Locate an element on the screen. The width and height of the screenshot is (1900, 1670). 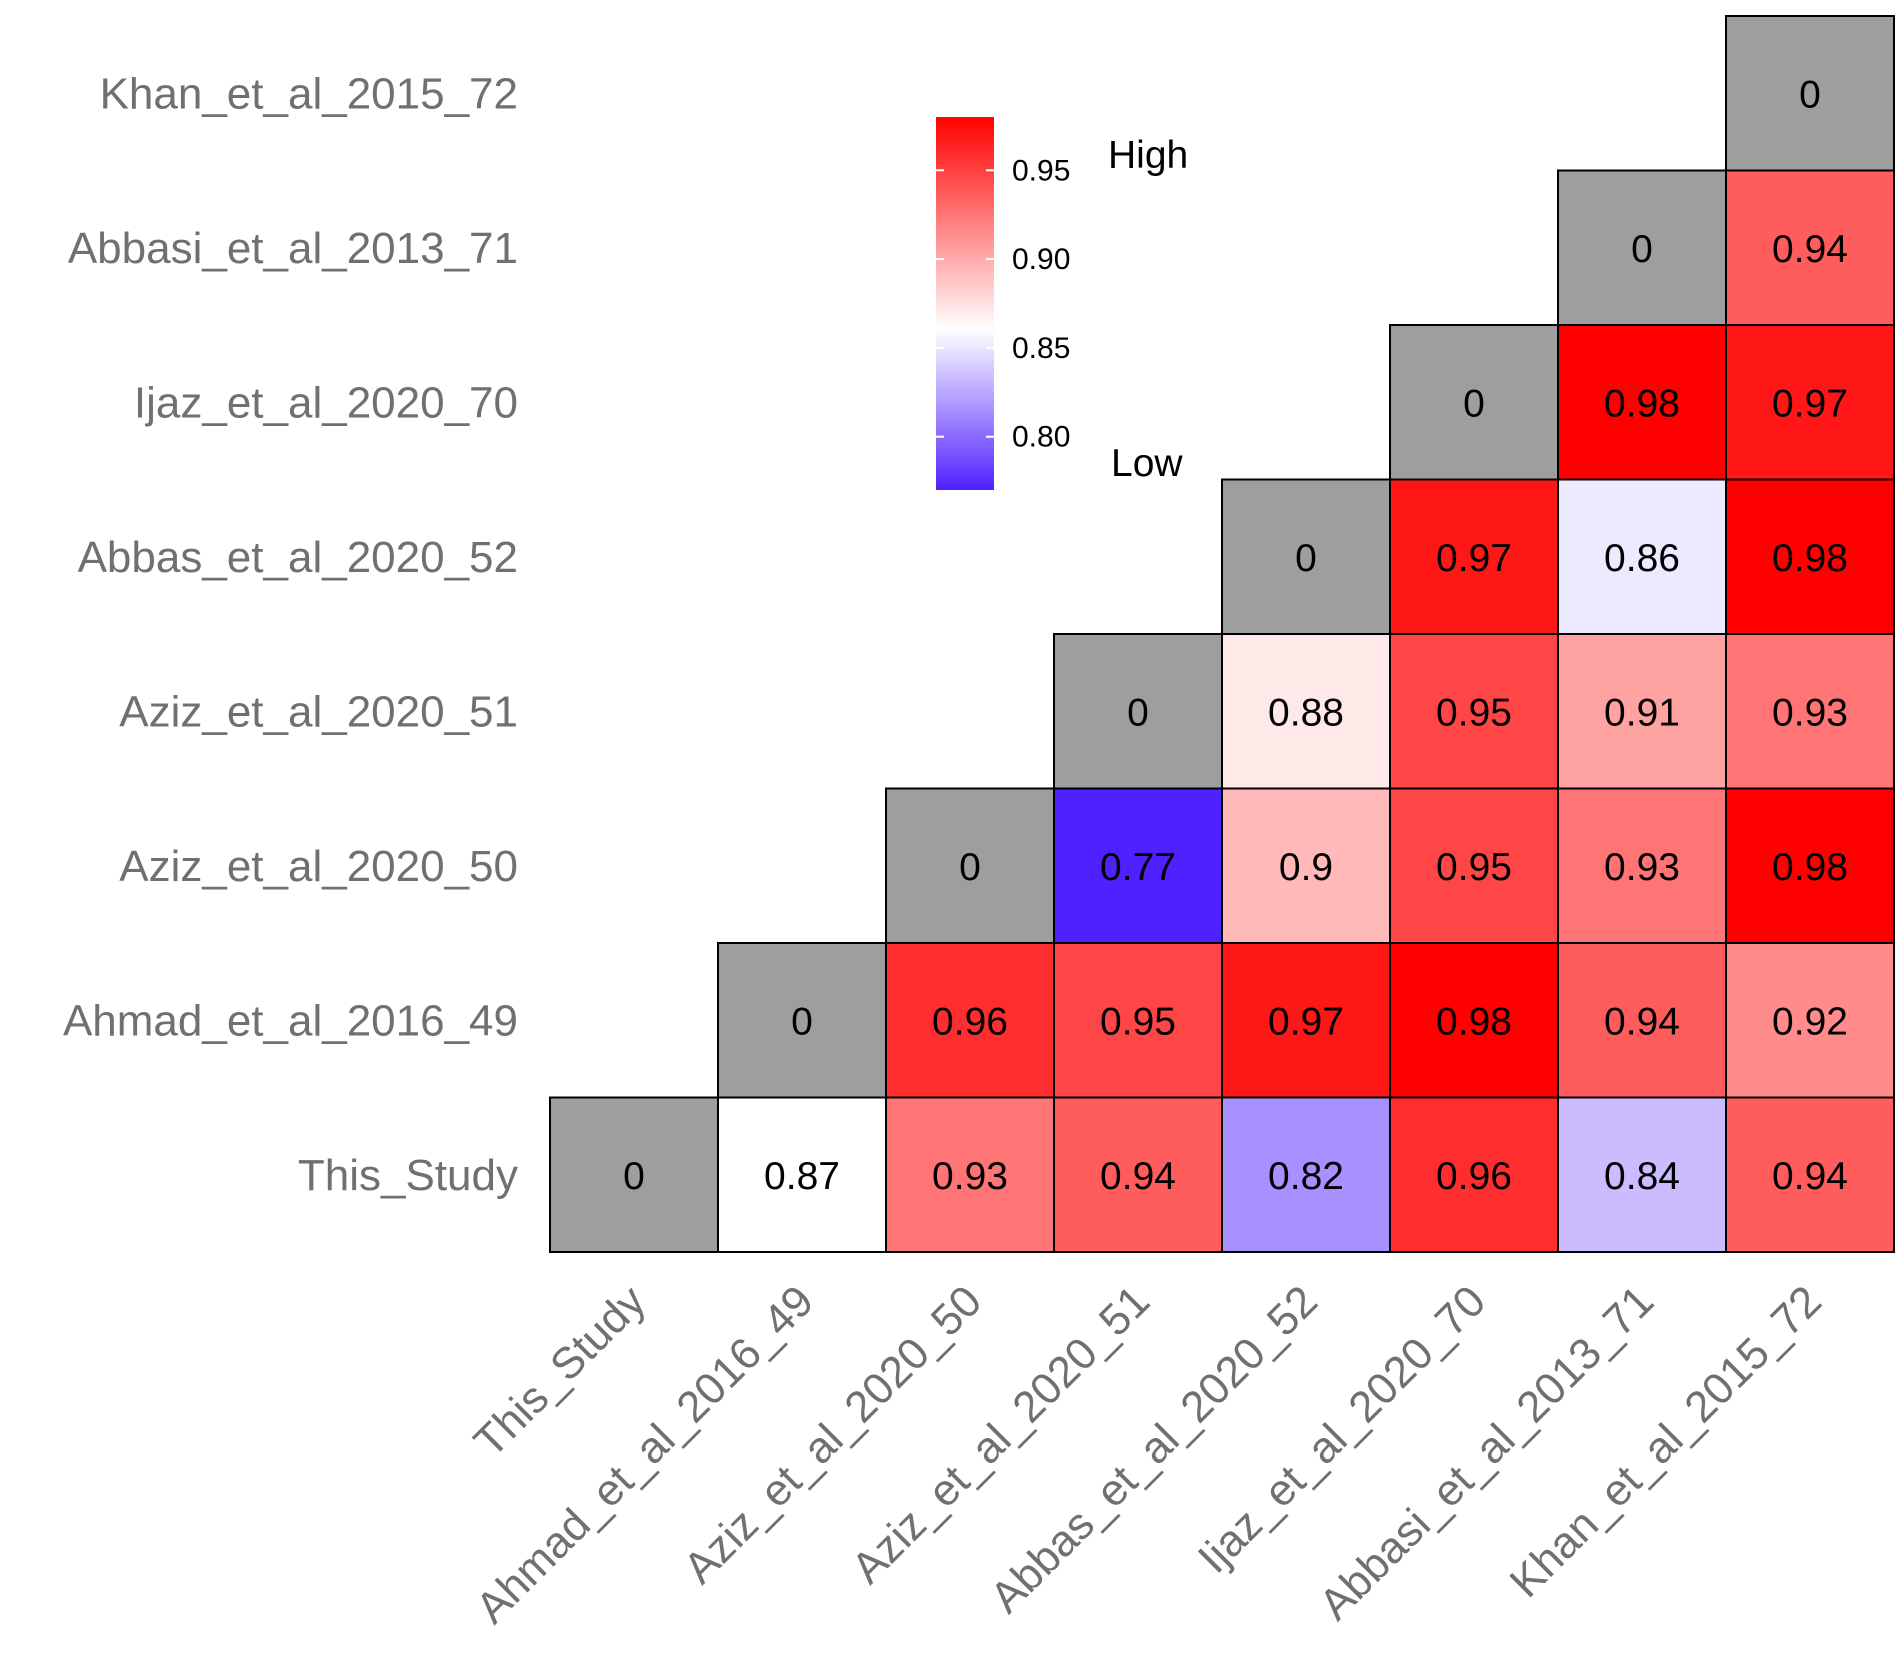
cell-value-label: 0.9 is located at coordinates (1306, 867).